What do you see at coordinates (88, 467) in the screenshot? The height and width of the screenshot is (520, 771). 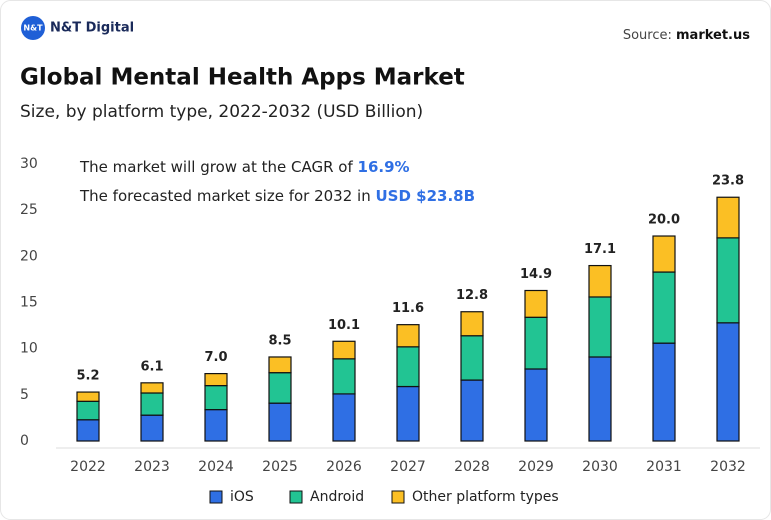 I see `x-tick-label: 2022` at bounding box center [88, 467].